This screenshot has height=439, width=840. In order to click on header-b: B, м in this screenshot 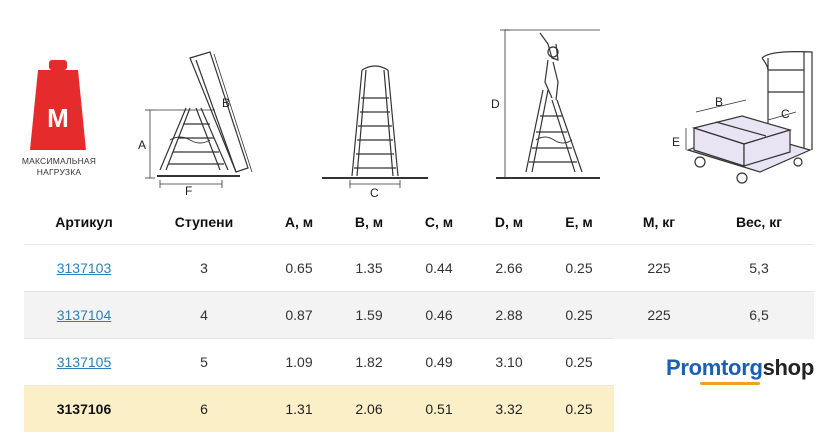, I will do `click(369, 222)`.